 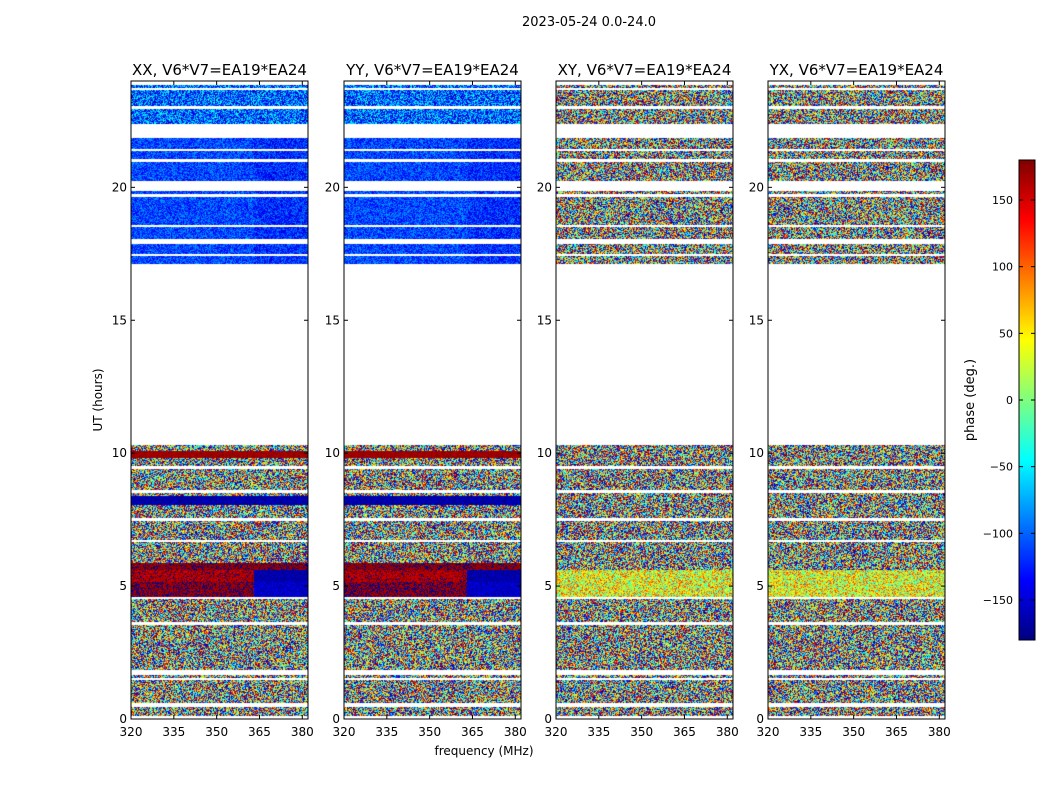 I want to click on colorbar-tick-label: 50, so click(x=1006, y=333).